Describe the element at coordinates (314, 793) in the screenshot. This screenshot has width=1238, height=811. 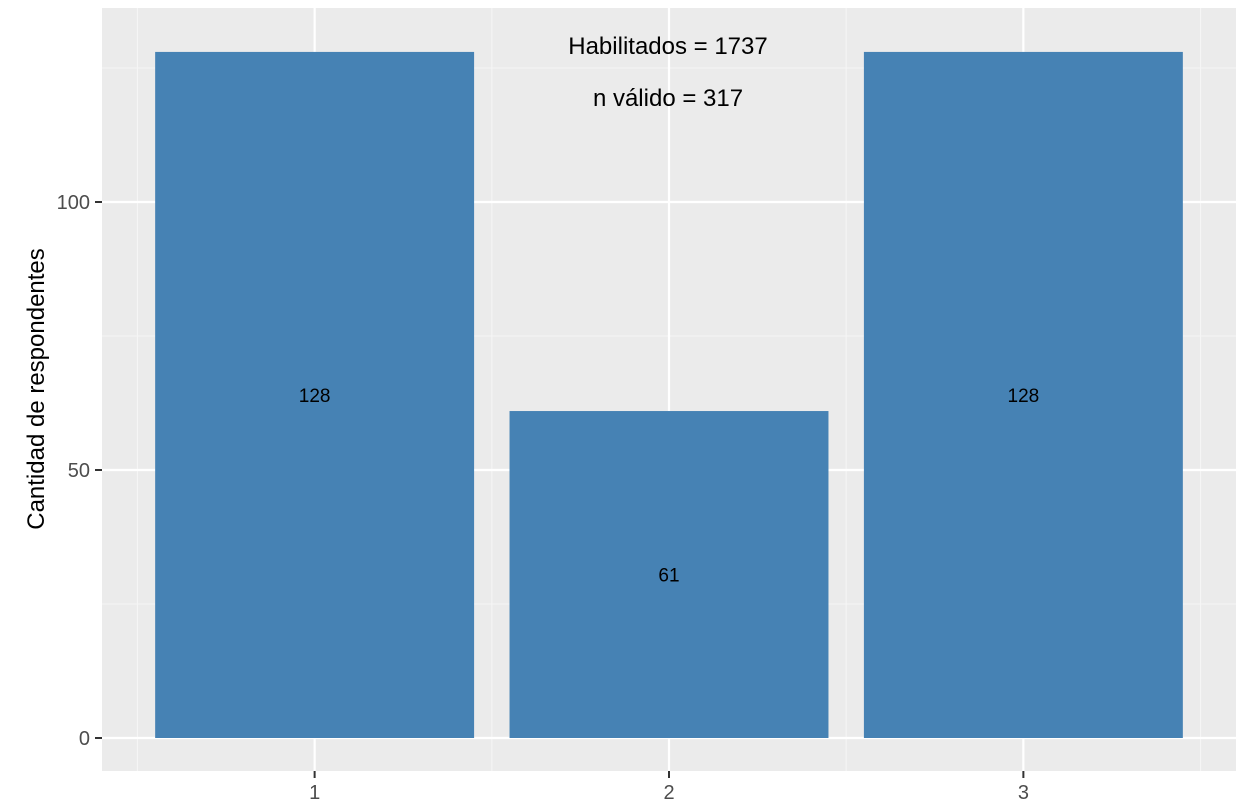
I see `x-tick-label: 1` at that location.